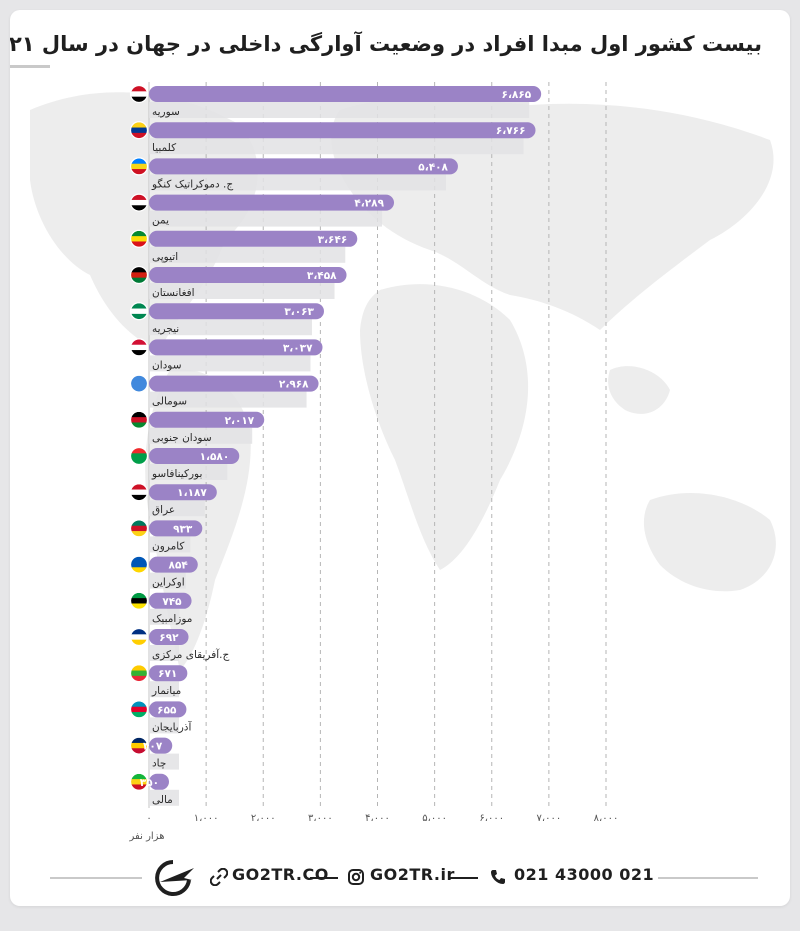 This screenshot has width=800, height=931. I want to click on footer-right-line, so click(708, 878).